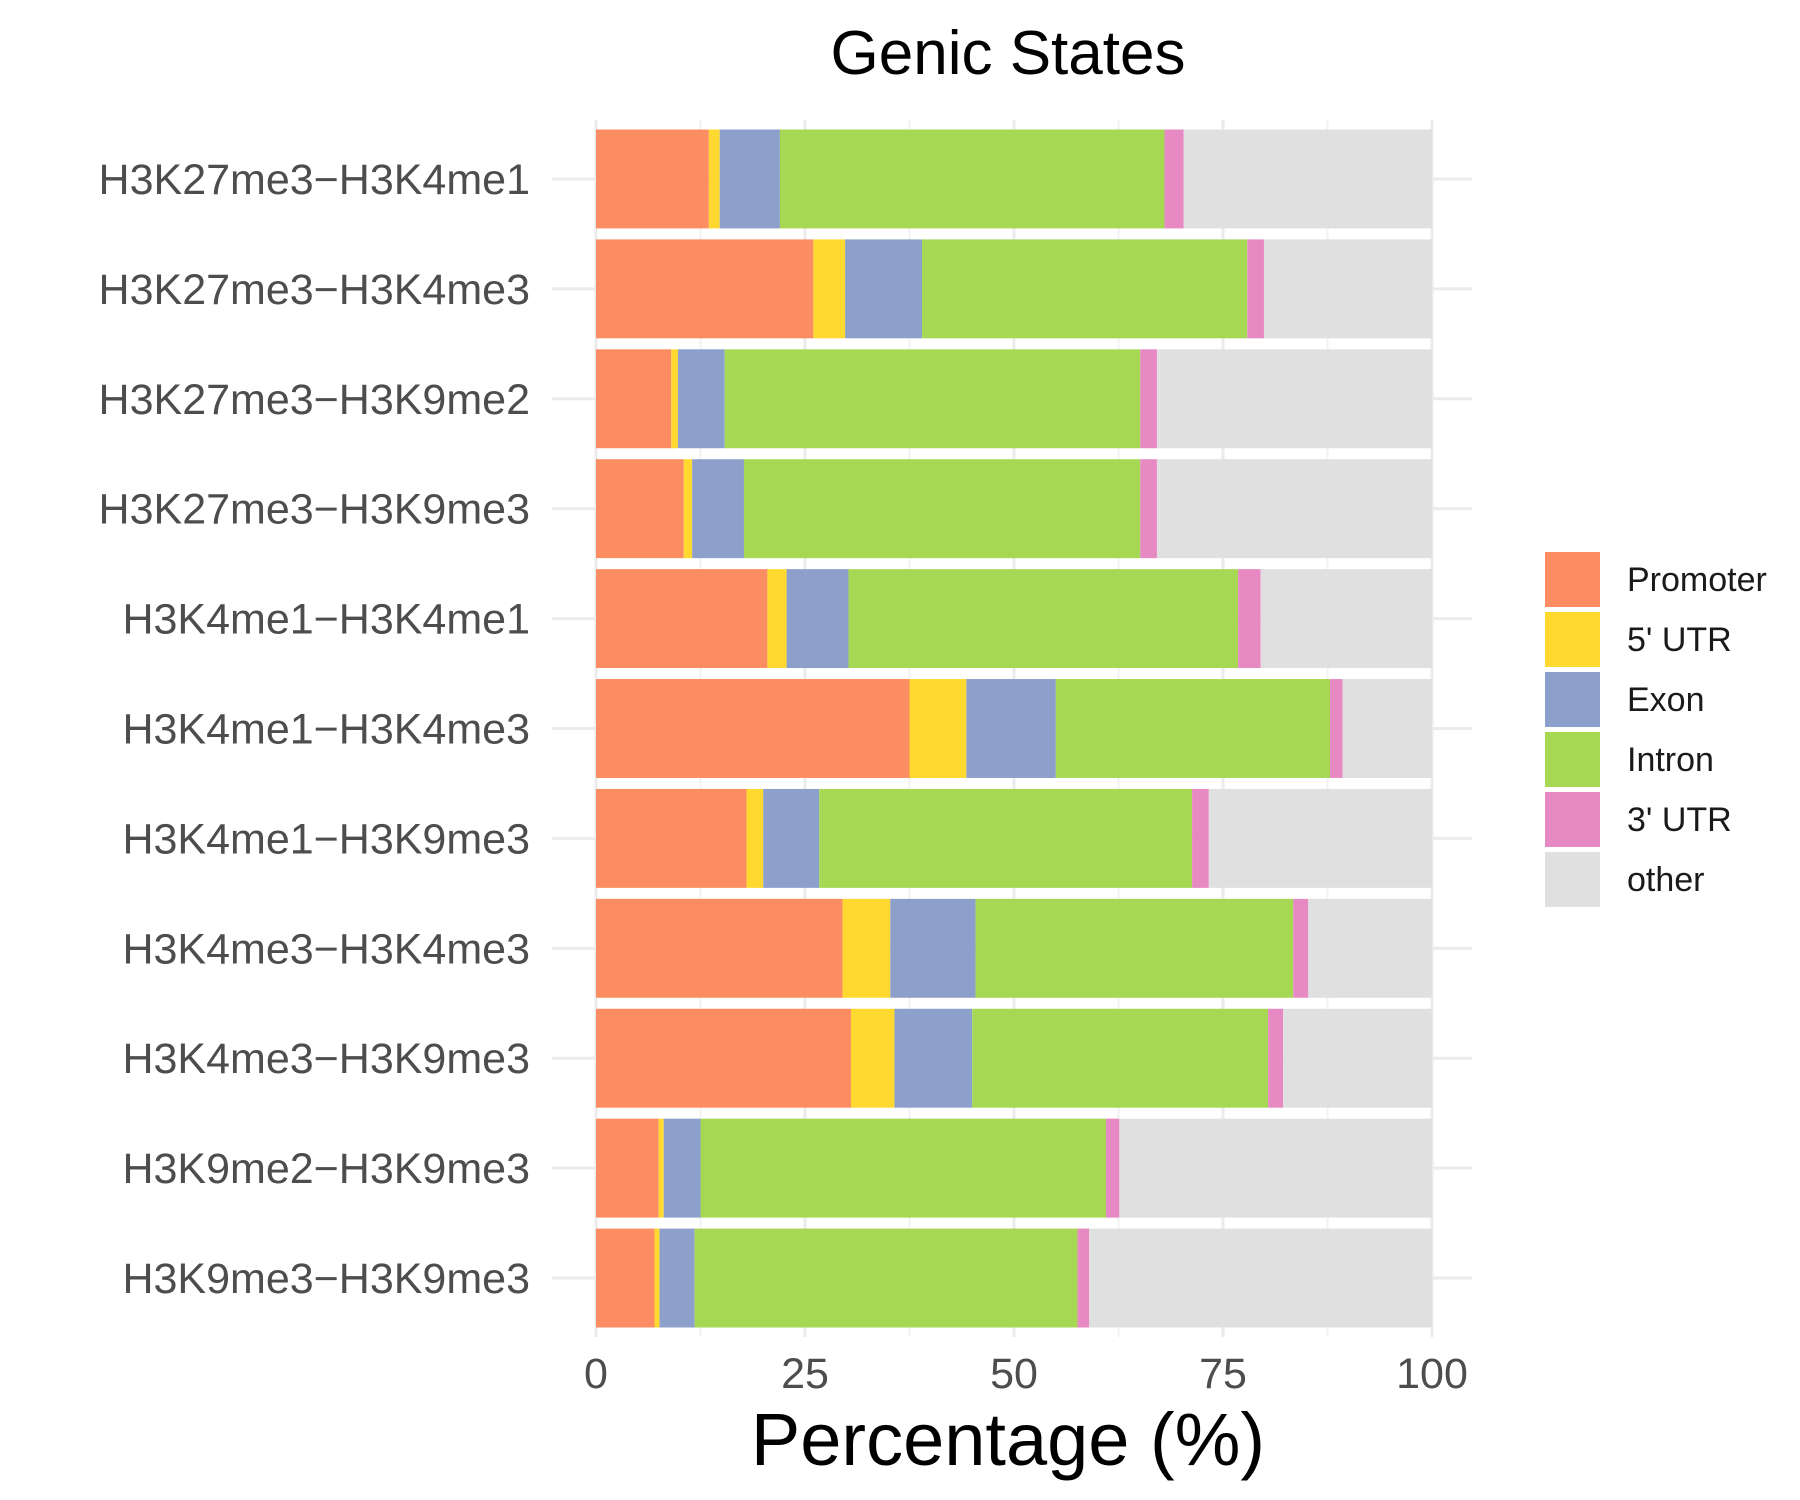 The height and width of the screenshot is (1500, 1800). I want to click on y-tick-label: H3K9me2−H3K9me3, so click(326, 1169).